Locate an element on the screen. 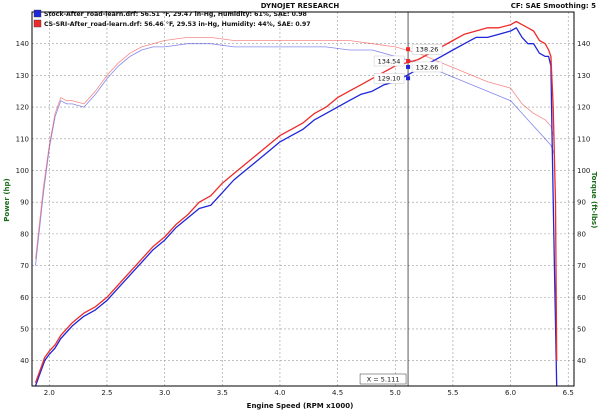  x-tick-label: 2.0 is located at coordinates (49, 393).